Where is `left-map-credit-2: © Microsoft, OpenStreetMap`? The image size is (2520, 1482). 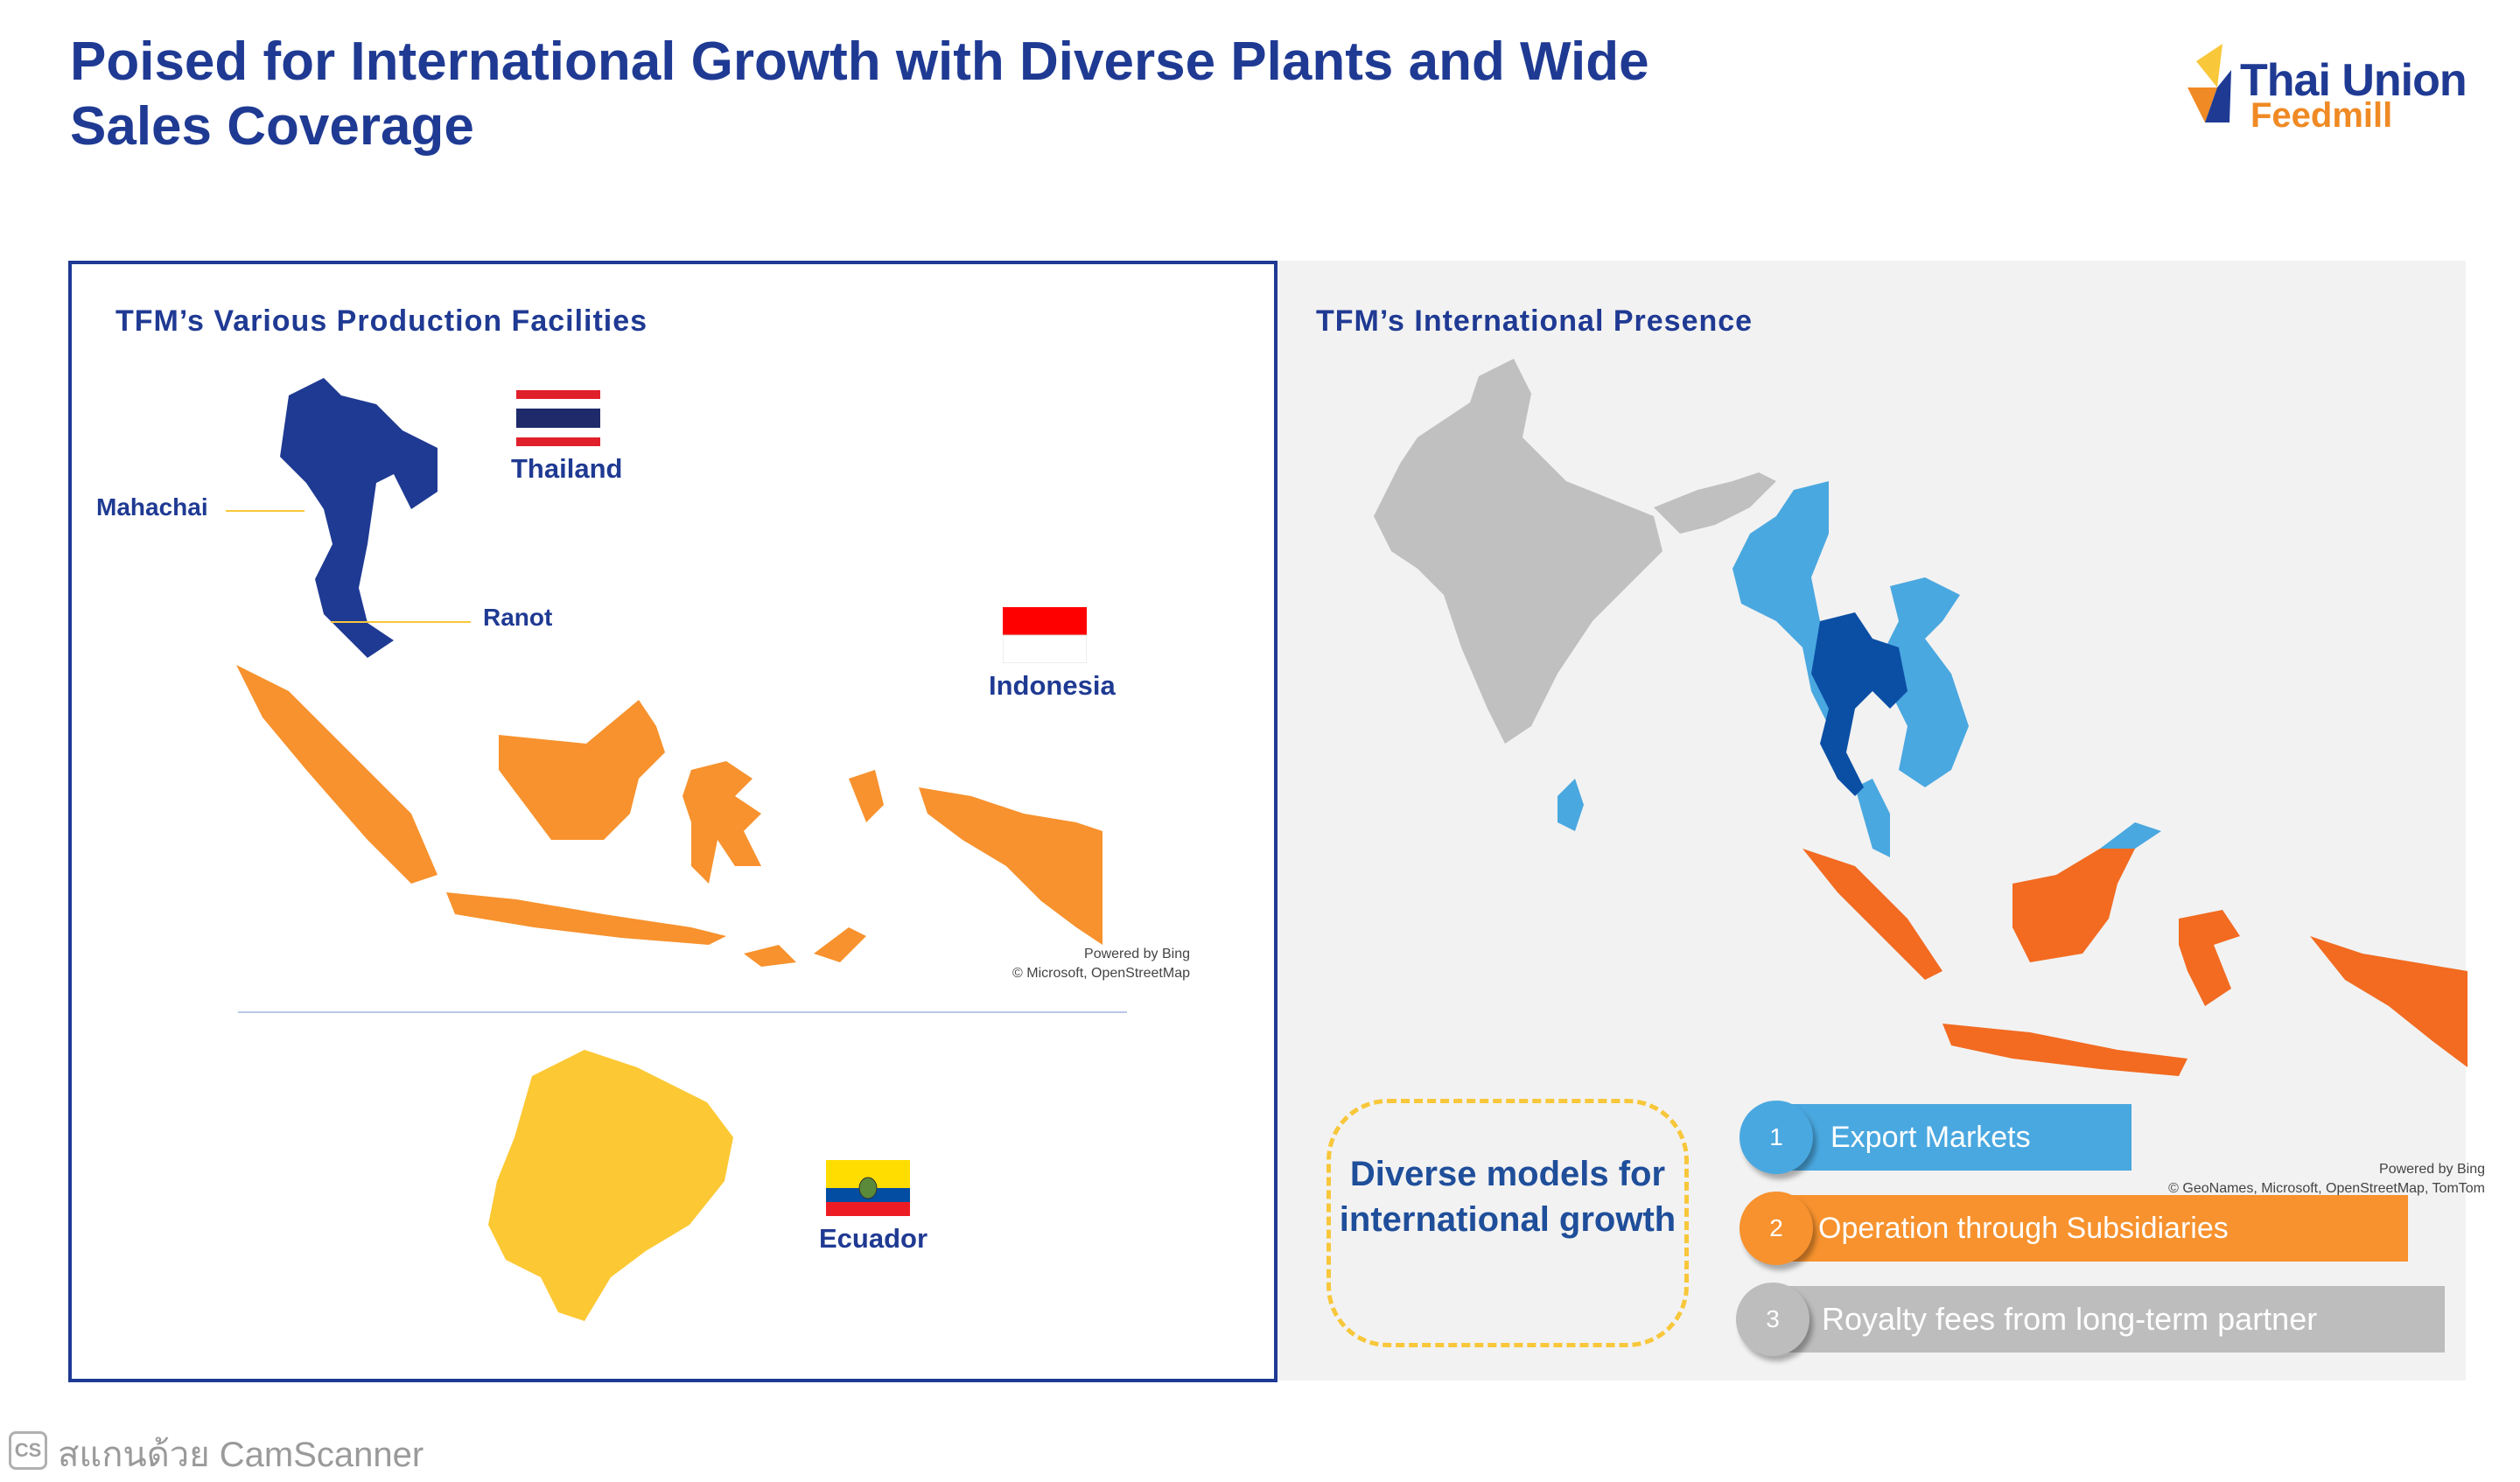 left-map-credit-2: © Microsoft, OpenStreetMap is located at coordinates (1101, 974).